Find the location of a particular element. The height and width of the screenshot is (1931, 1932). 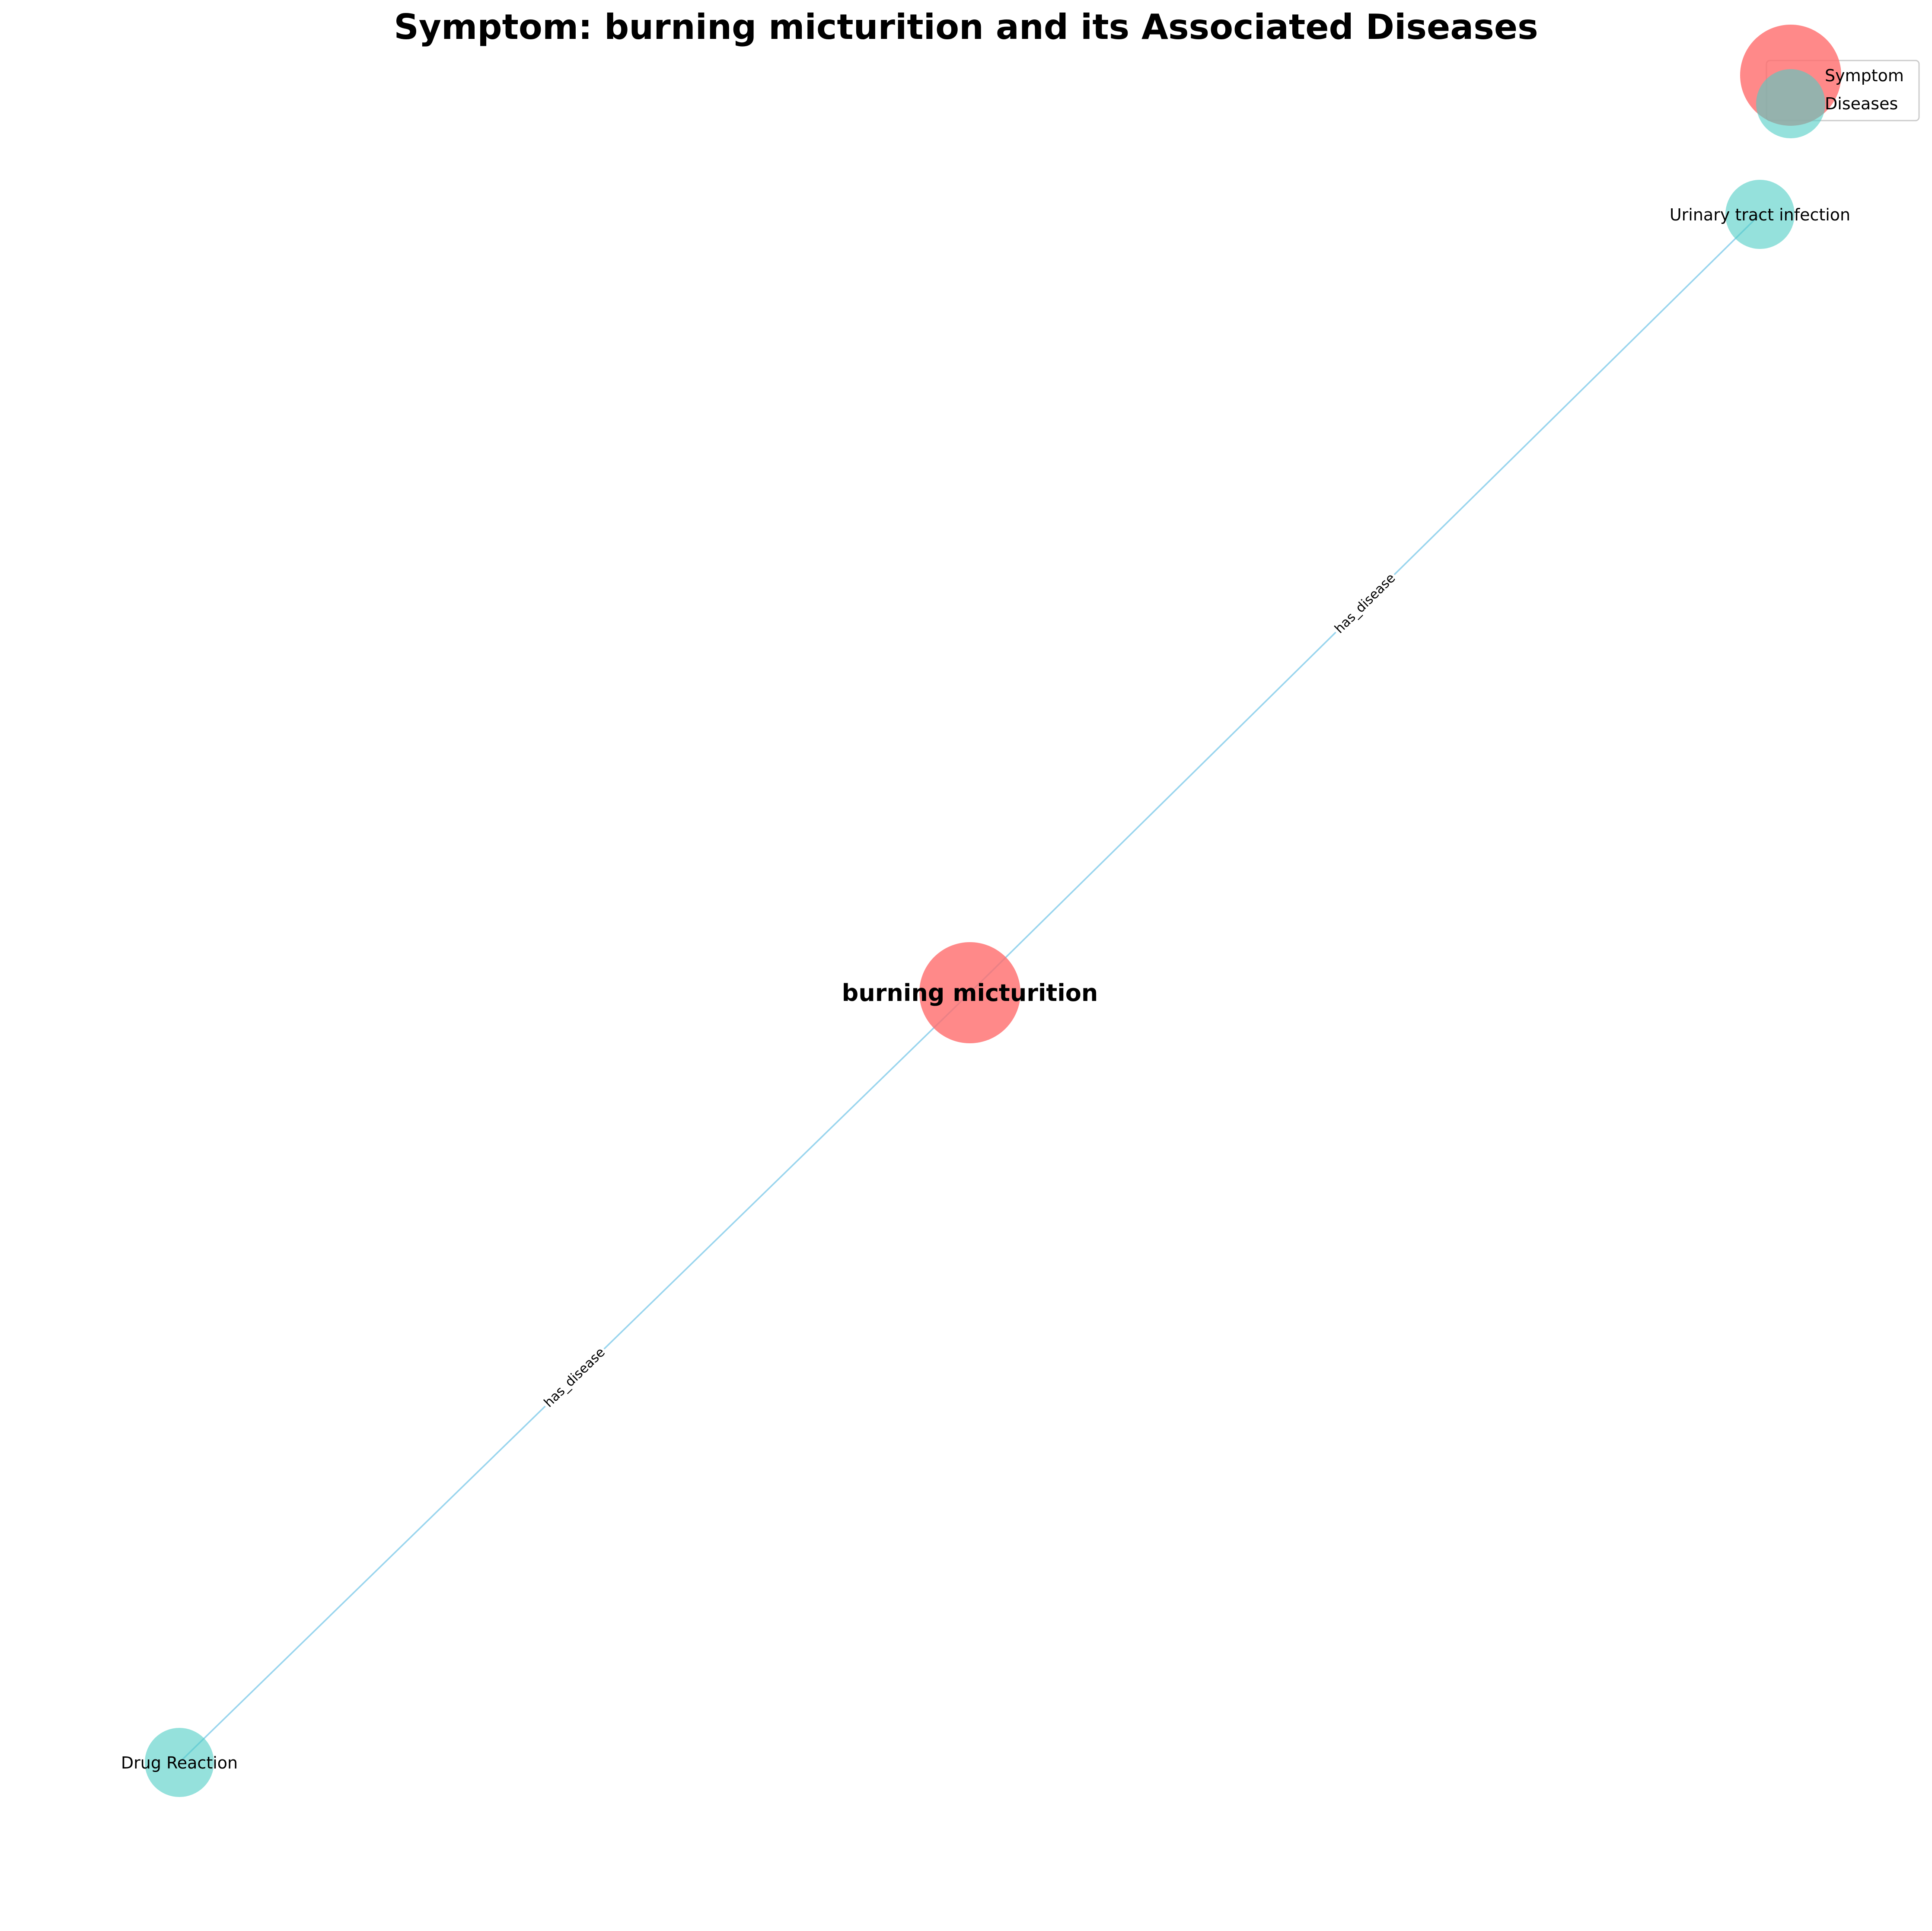

drug-reaction-node-label: Drug Reaction is located at coordinates (179, 1762).